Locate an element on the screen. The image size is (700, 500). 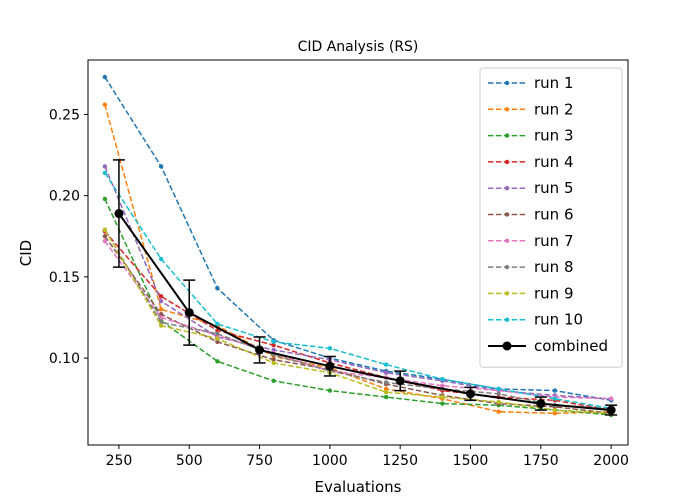
legend-entry: run 5 is located at coordinates (531, 188).